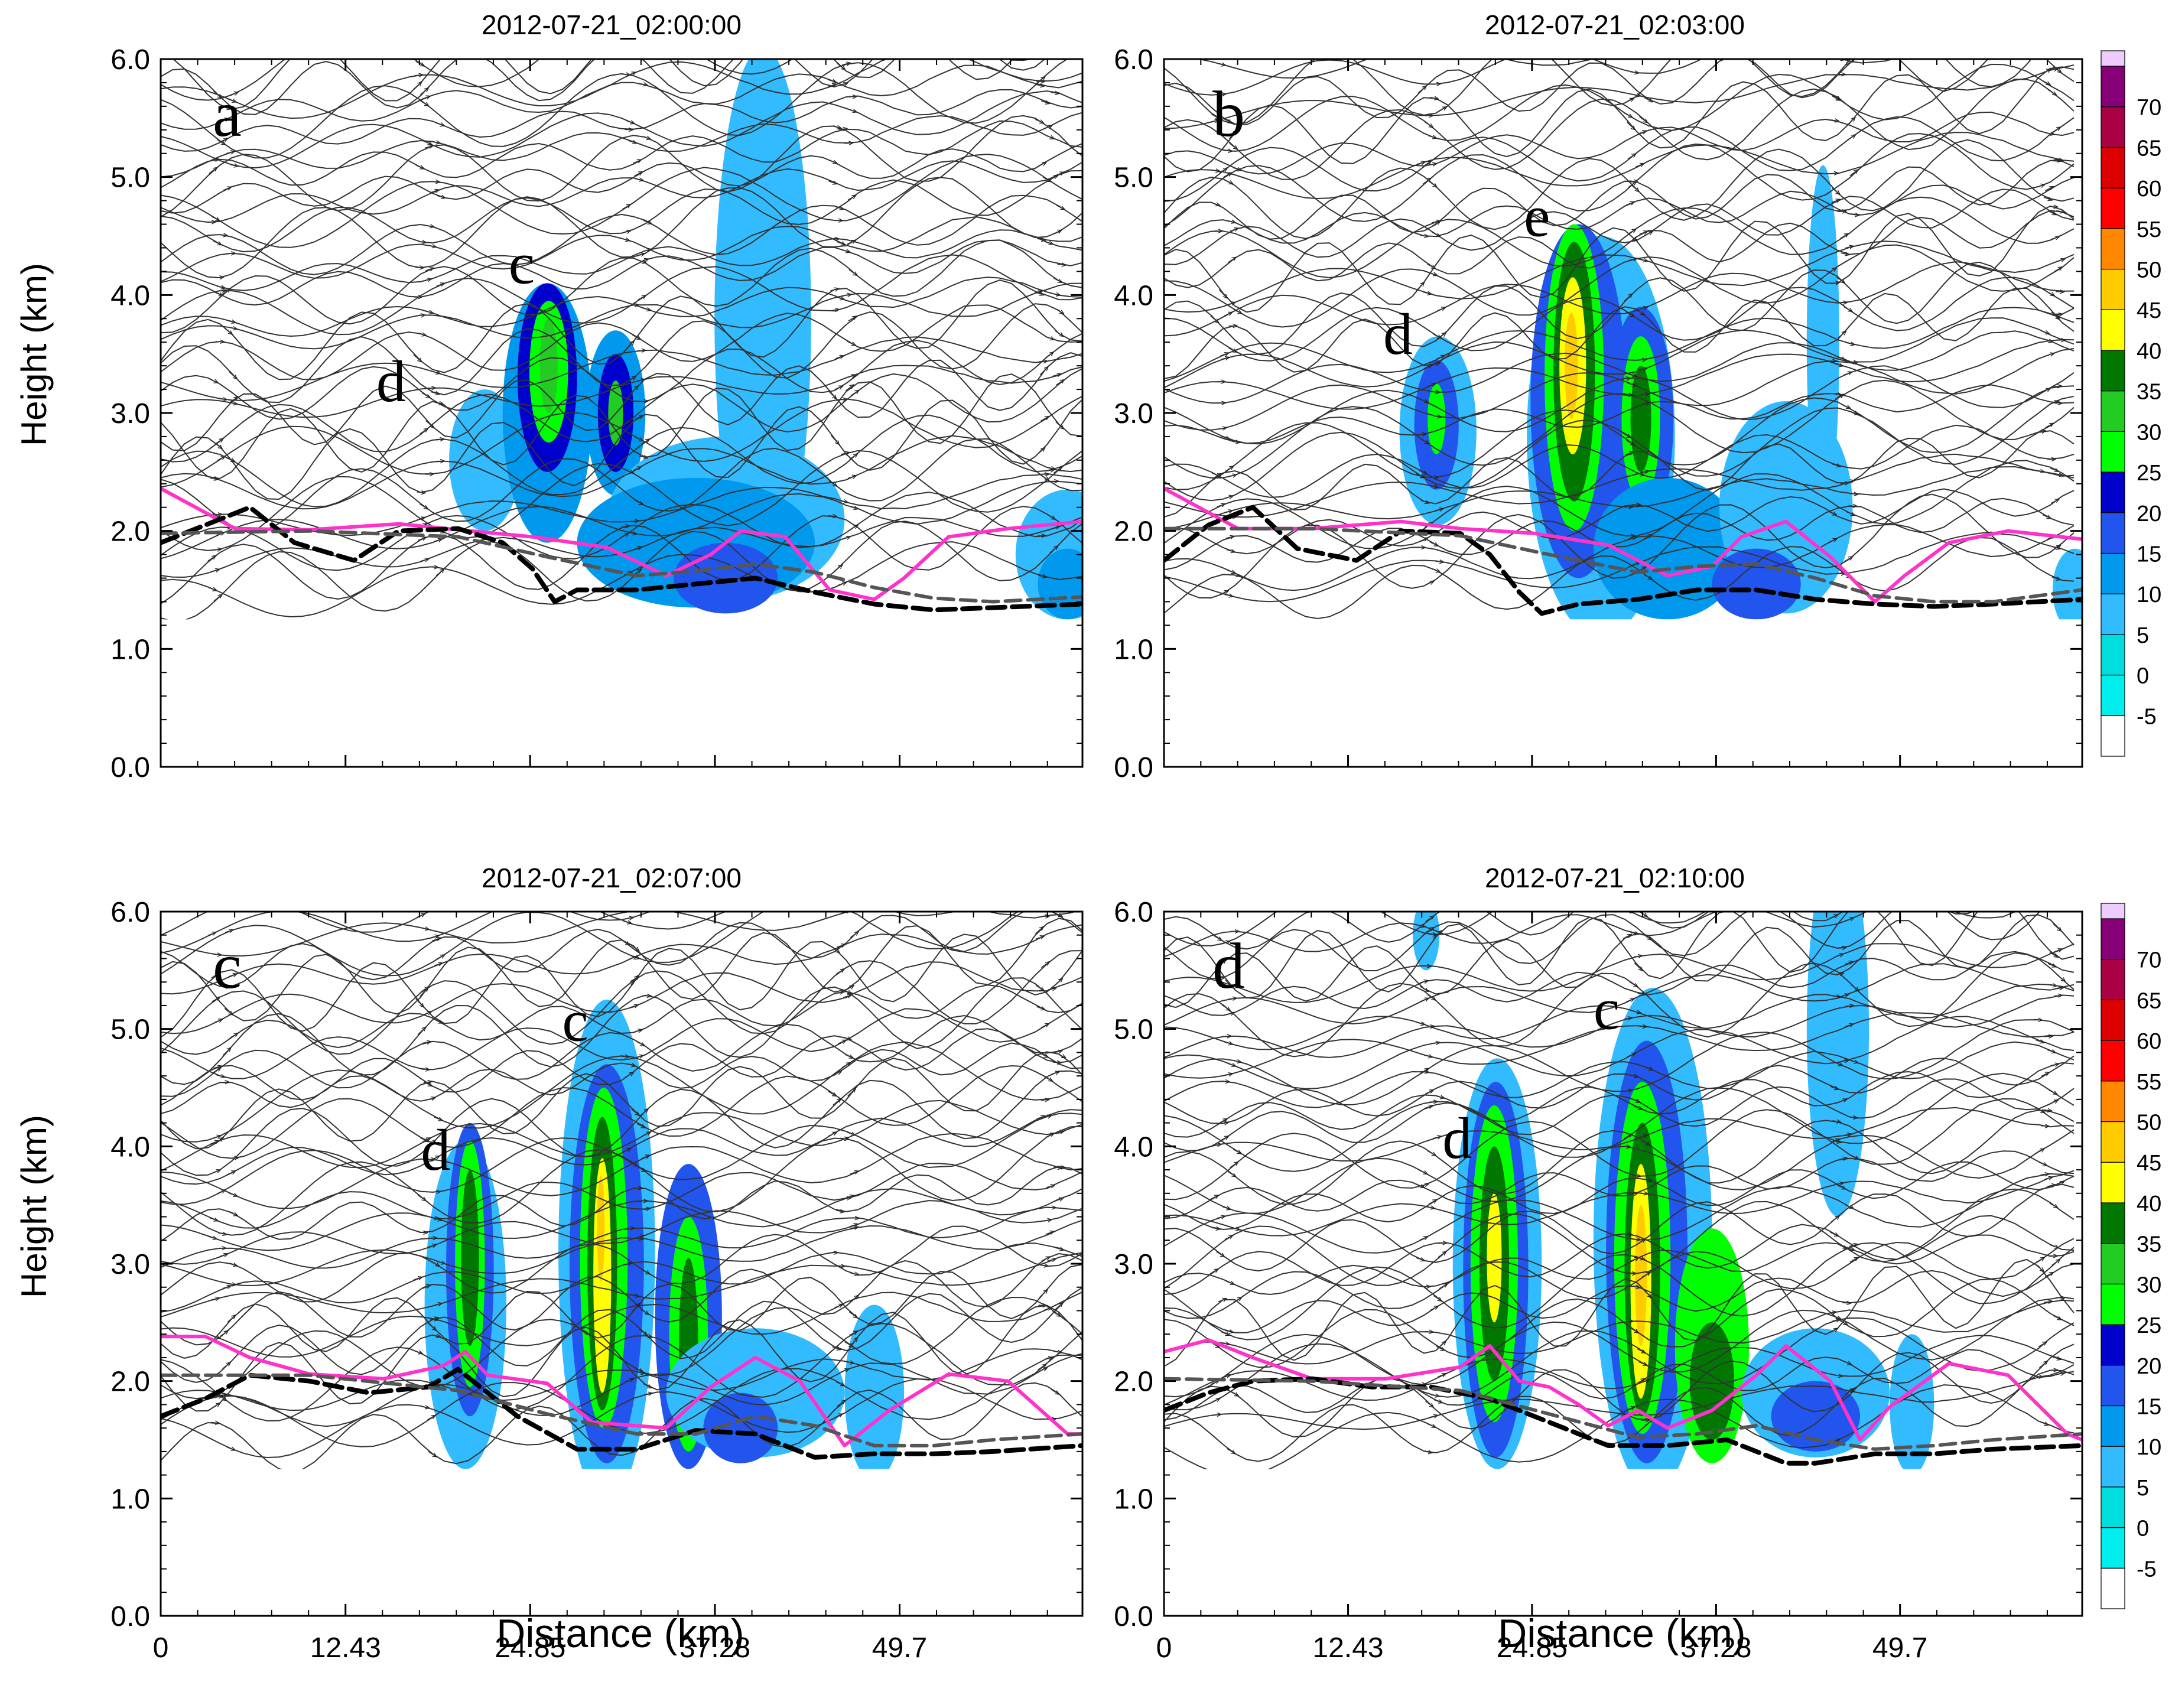 The height and width of the screenshot is (1708, 2172). What do you see at coordinates (2149, 310) in the screenshot?
I see `colorbar-label: 45` at bounding box center [2149, 310].